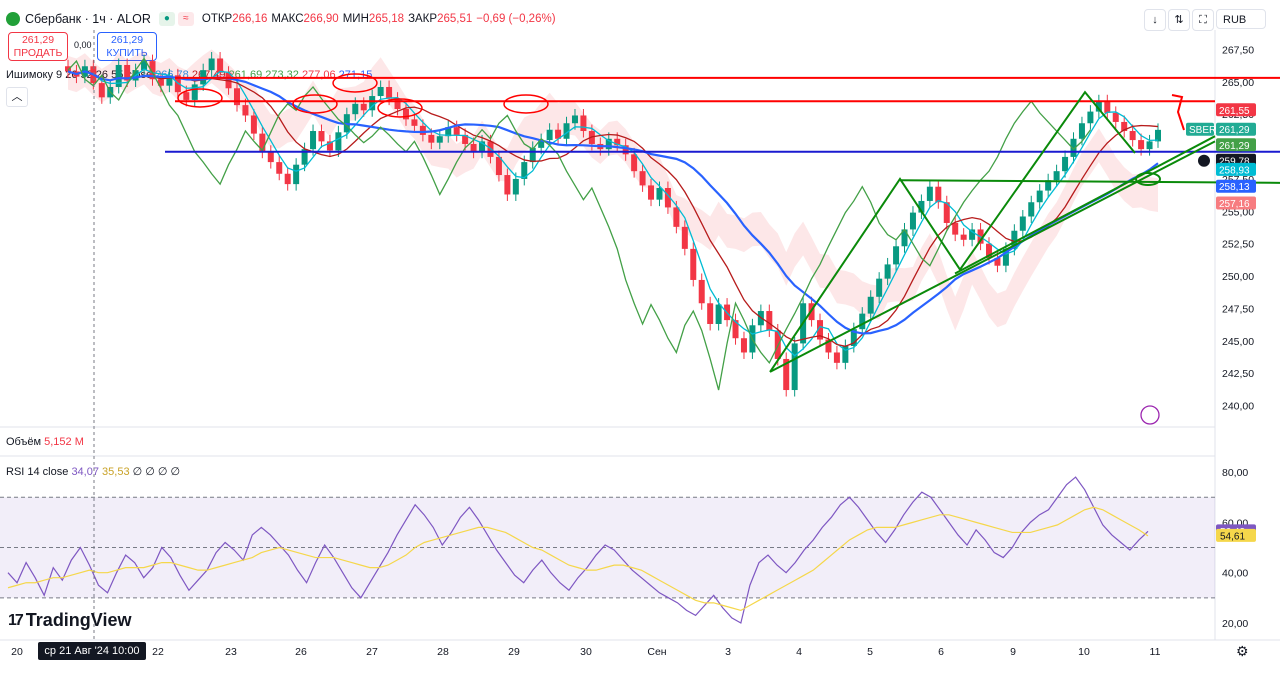  What do you see at coordinates (372, 652) in the screenshot?
I see `time-tick-label: 27` at bounding box center [372, 652].